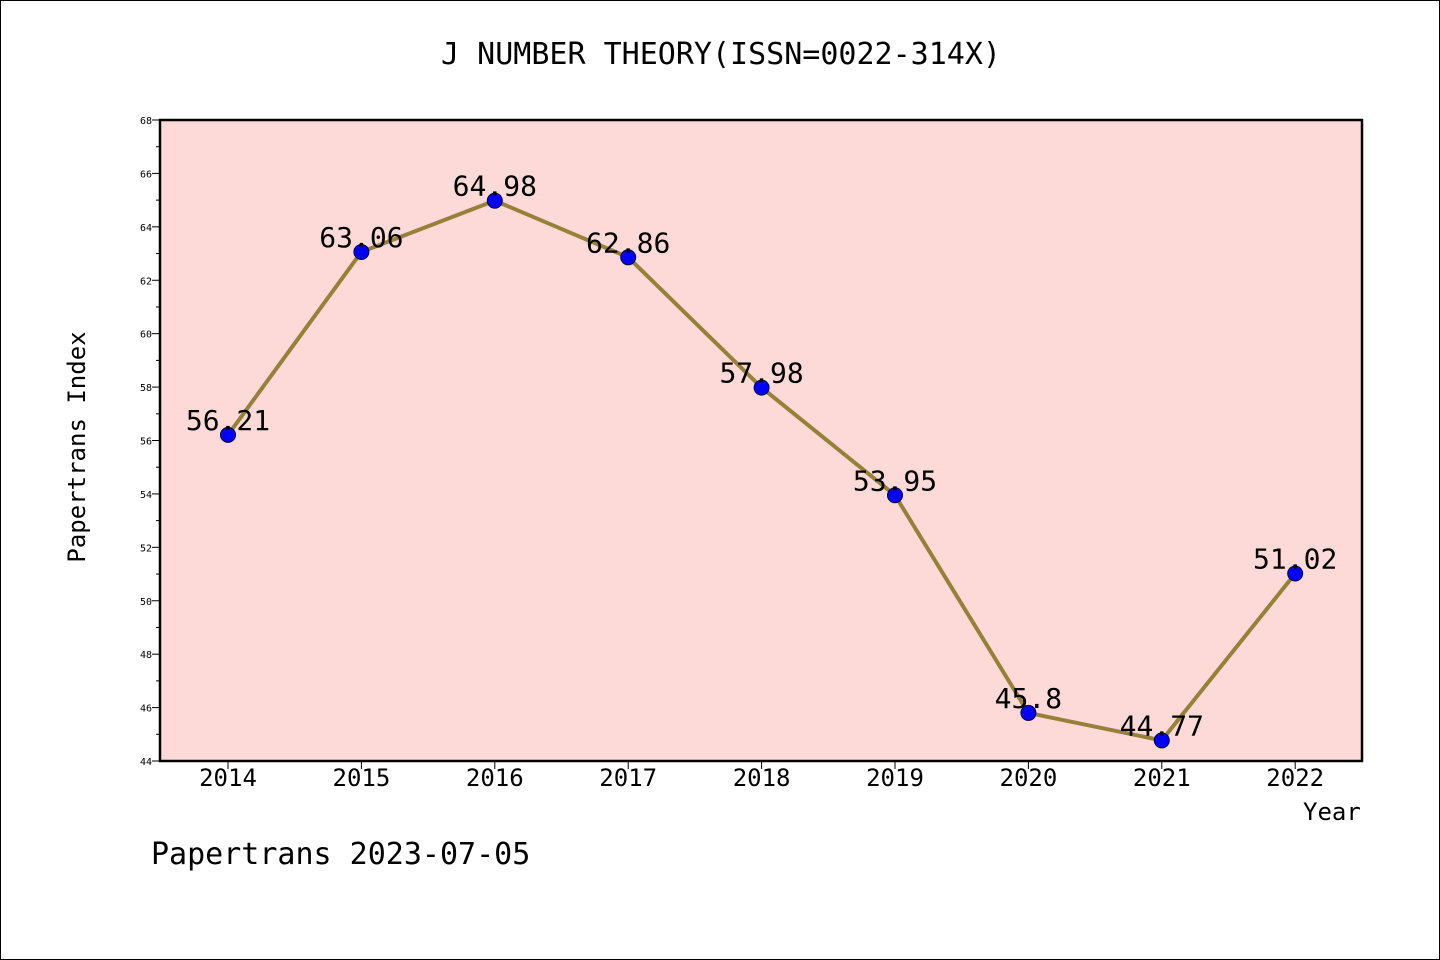 The width and height of the screenshot is (1440, 960). I want to click on y-tick-label: 48, so click(146, 655).